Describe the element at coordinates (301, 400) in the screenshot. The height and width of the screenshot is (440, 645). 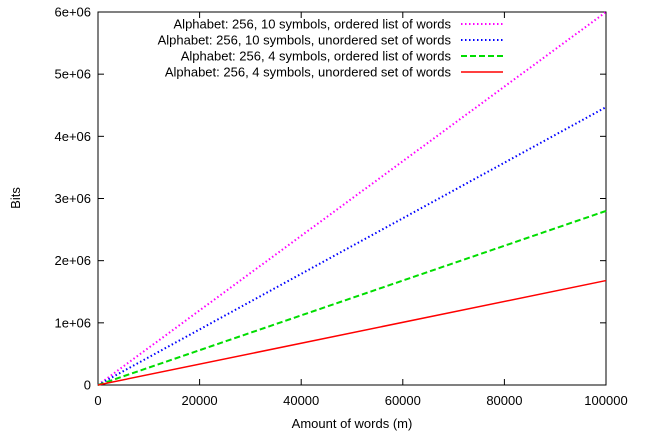
I see `x-tick-label: 40000` at that location.